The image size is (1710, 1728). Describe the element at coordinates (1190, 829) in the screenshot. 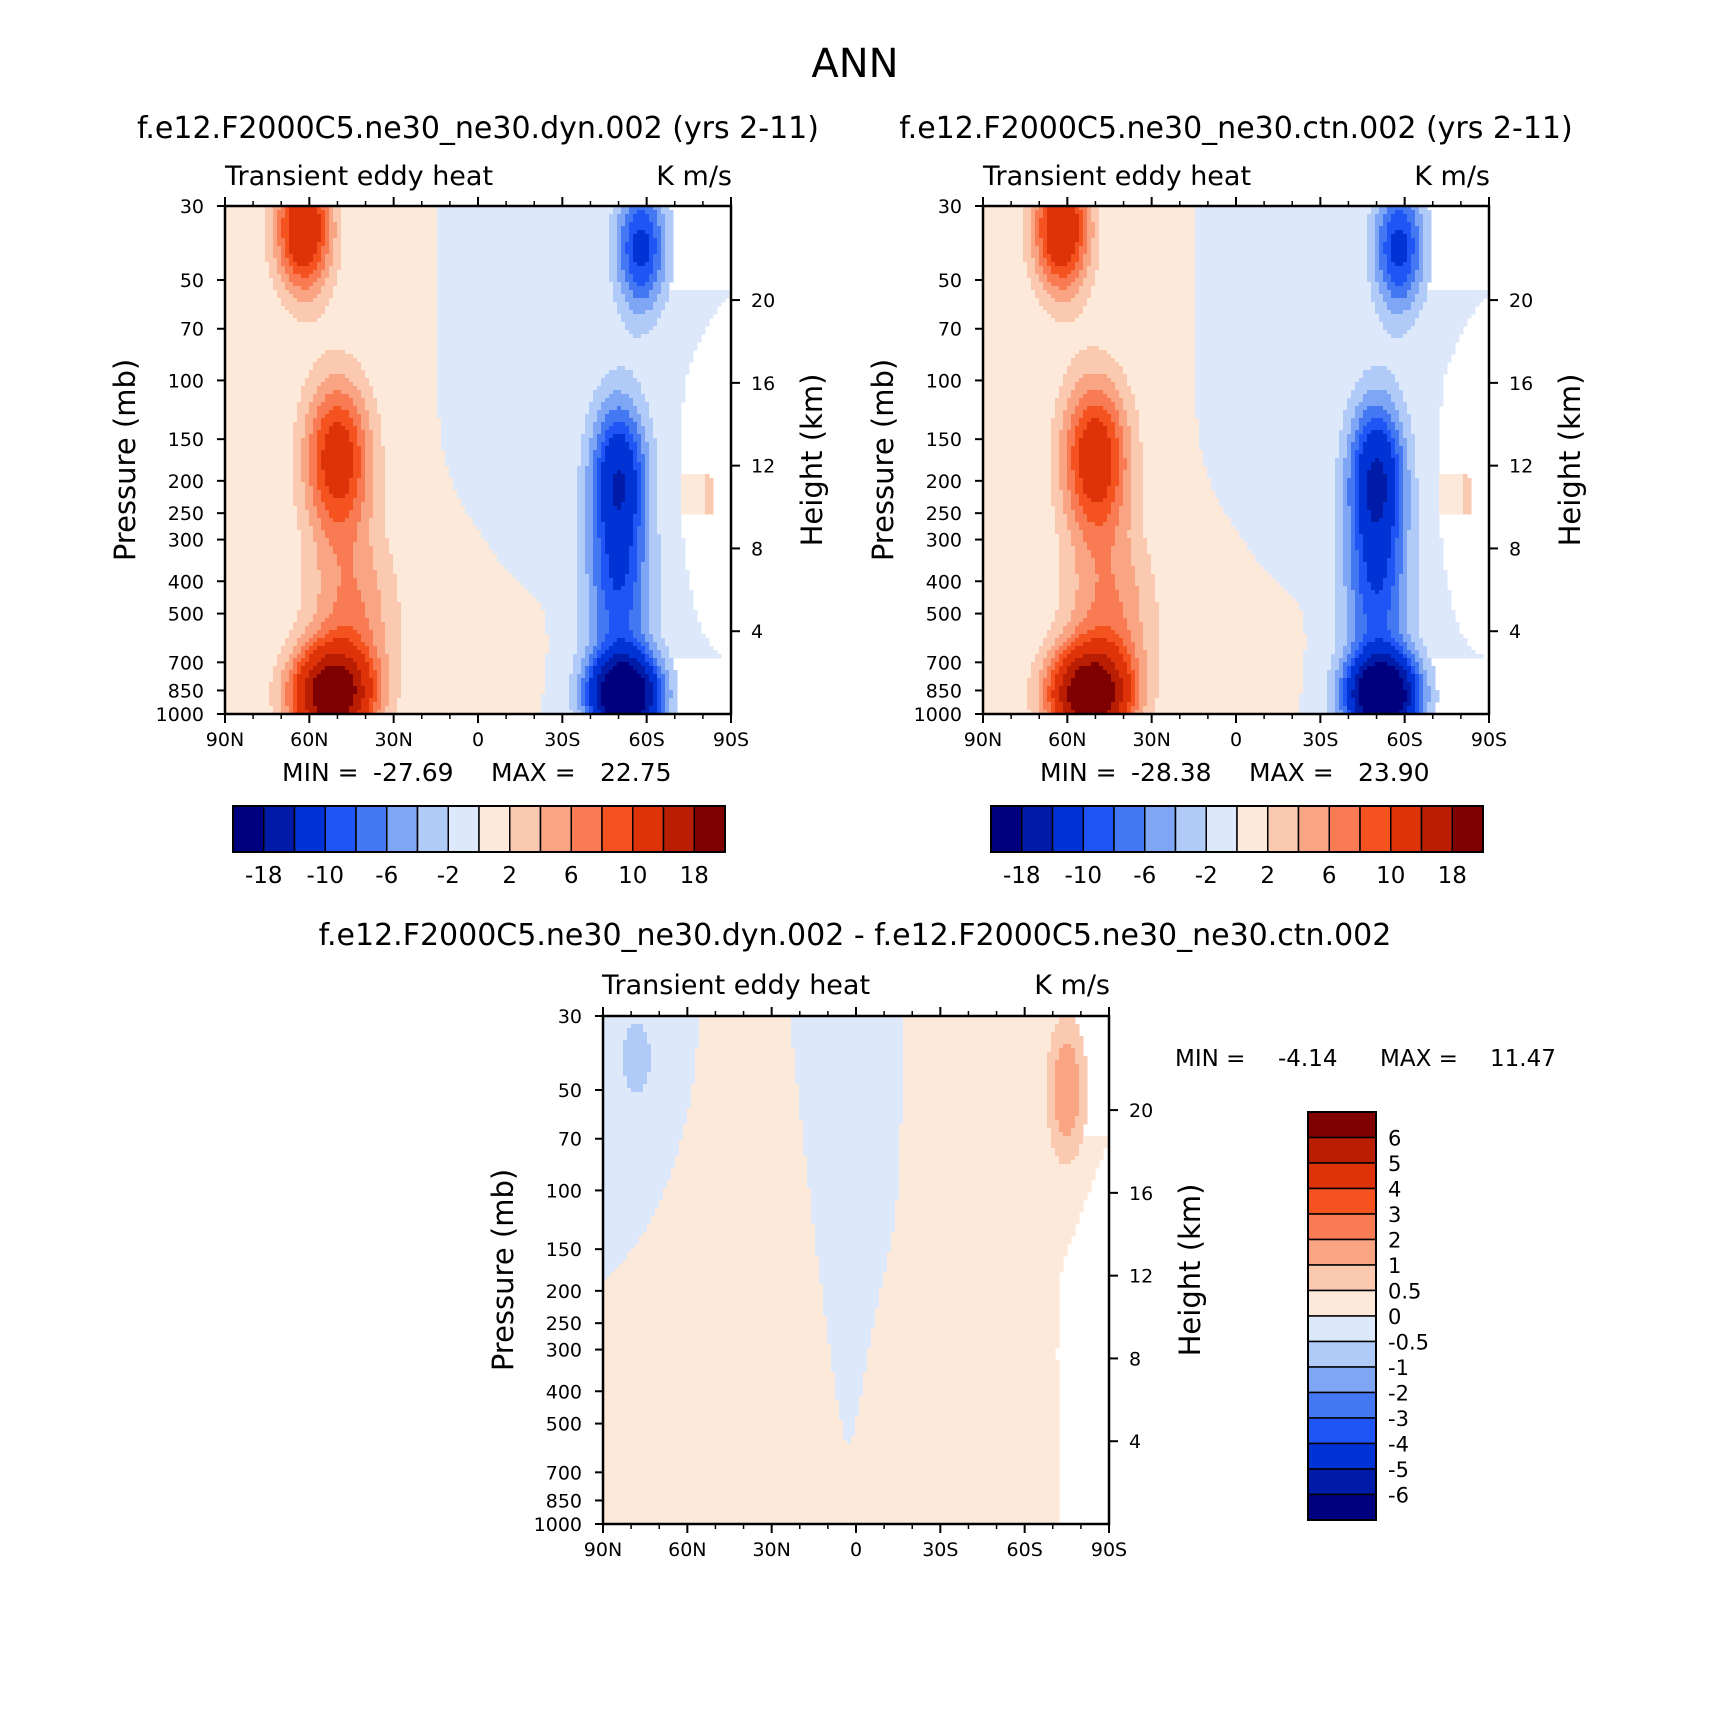

I see `colorbar-swatch` at that location.